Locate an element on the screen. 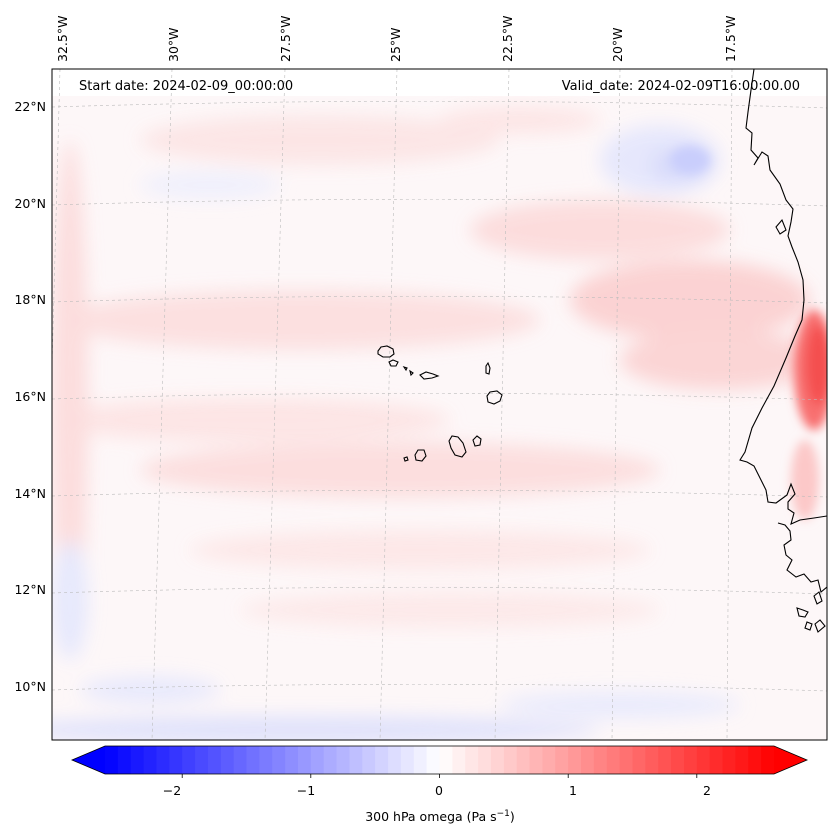 This screenshot has height=839, width=837. colorbar-tick-label-0: 0 is located at coordinates (439, 790).